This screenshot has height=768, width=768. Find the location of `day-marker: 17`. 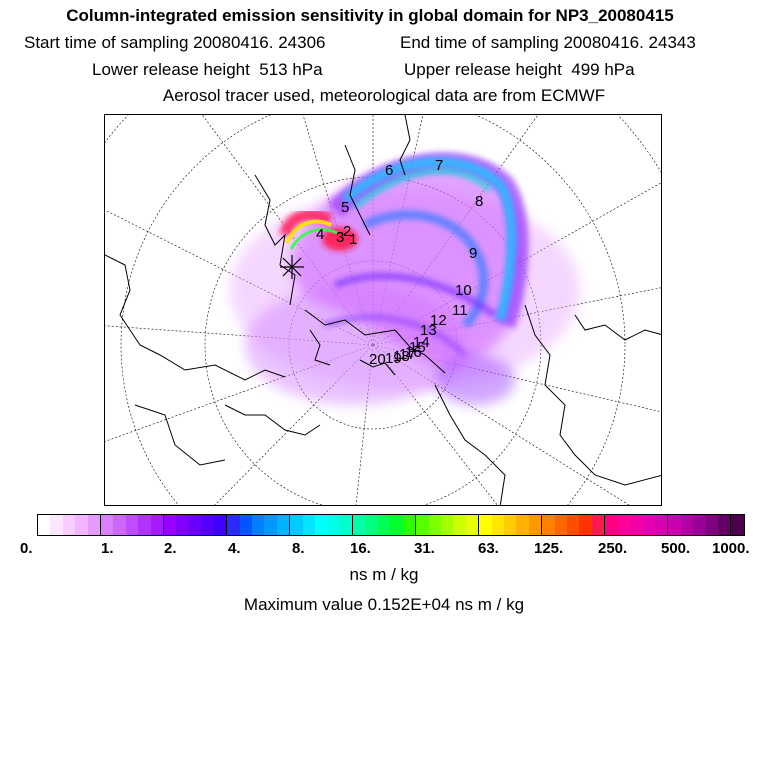

day-marker: 17 is located at coordinates (407, 354).